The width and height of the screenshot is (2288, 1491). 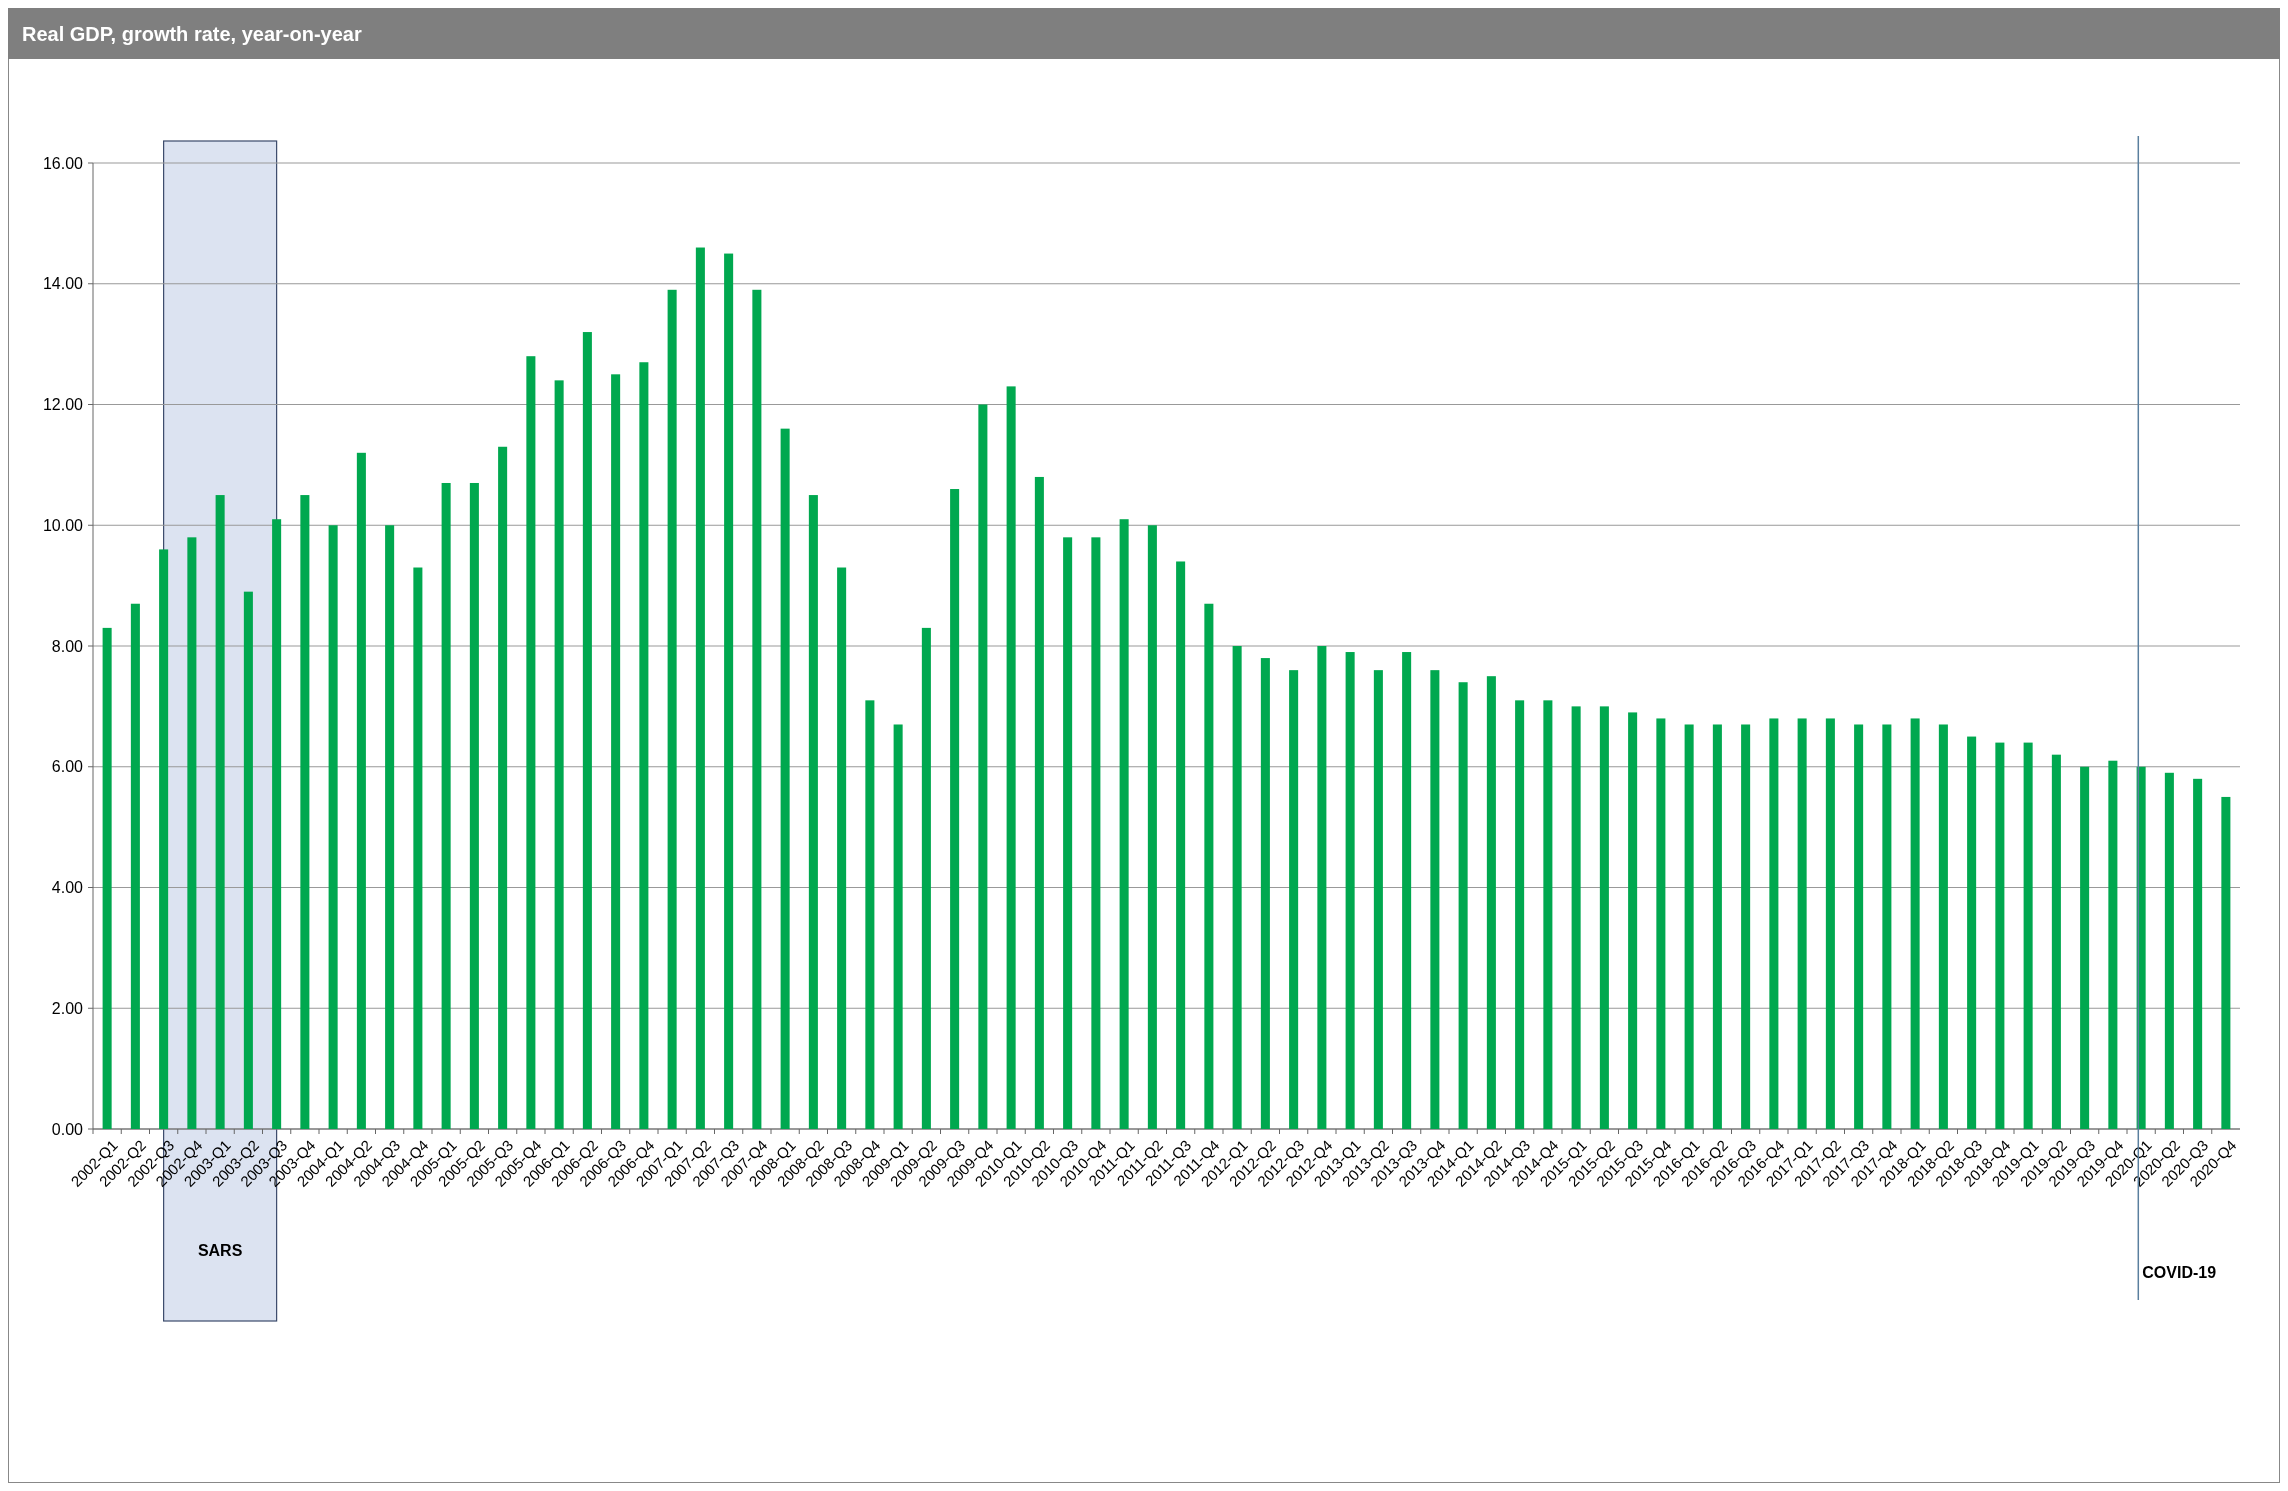 I want to click on y-tick-label: 14.00, so click(x=63, y=284).